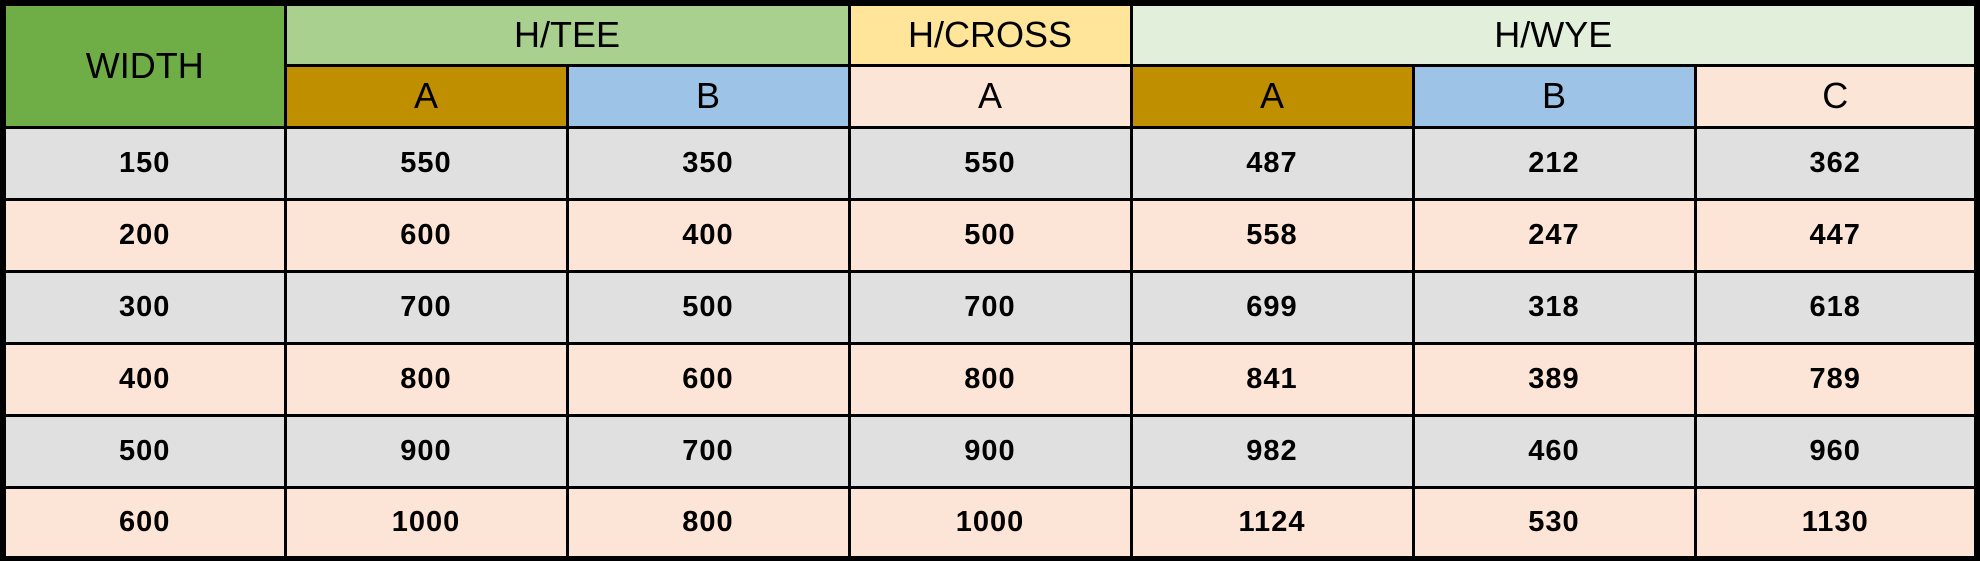 The image size is (1980, 561). What do you see at coordinates (1272, 235) in the screenshot?
I see `data-cell: 558` at bounding box center [1272, 235].